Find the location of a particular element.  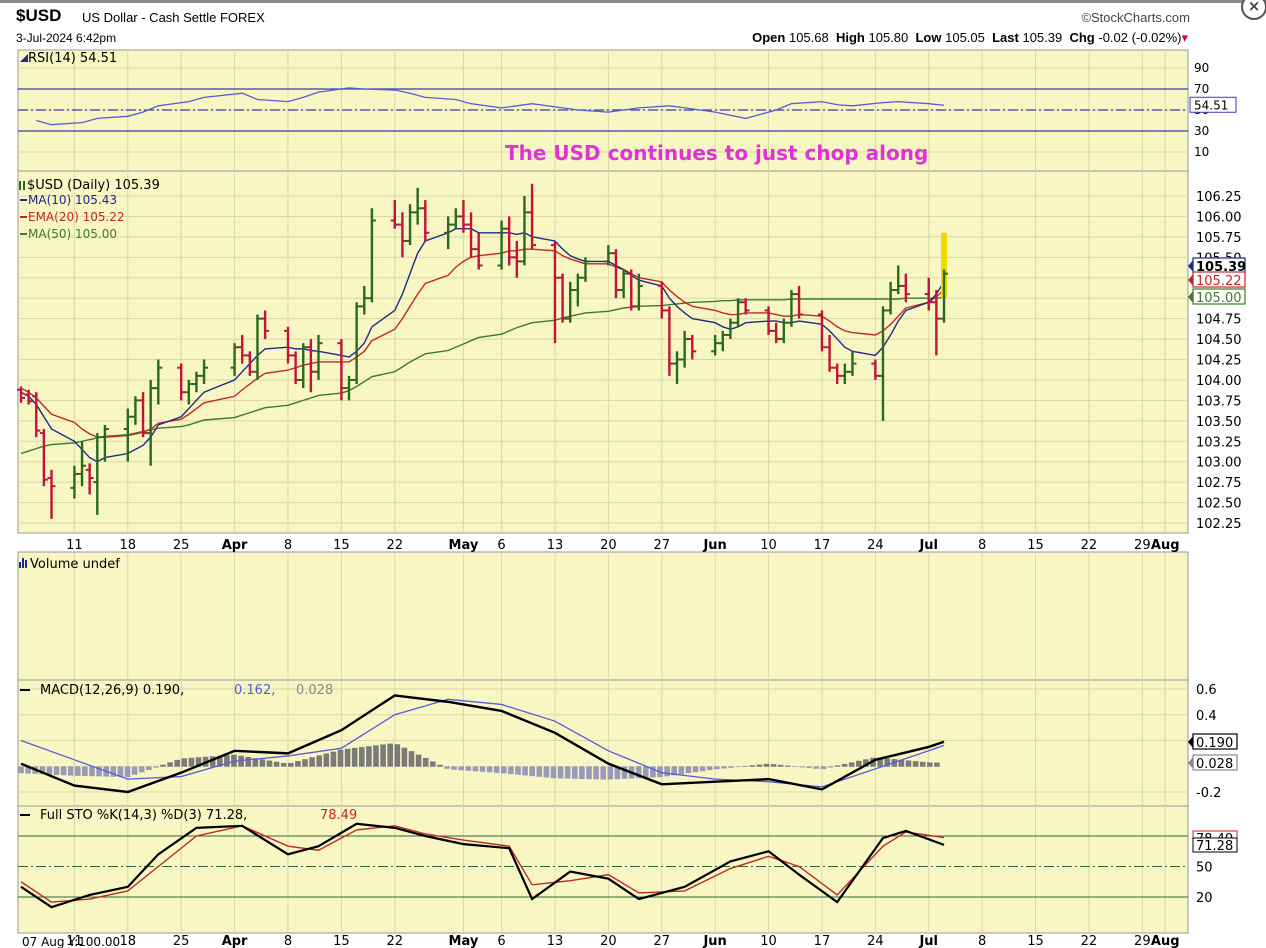

macd-label: MACD(12,26,9) 0.190, is located at coordinates (112, 690).